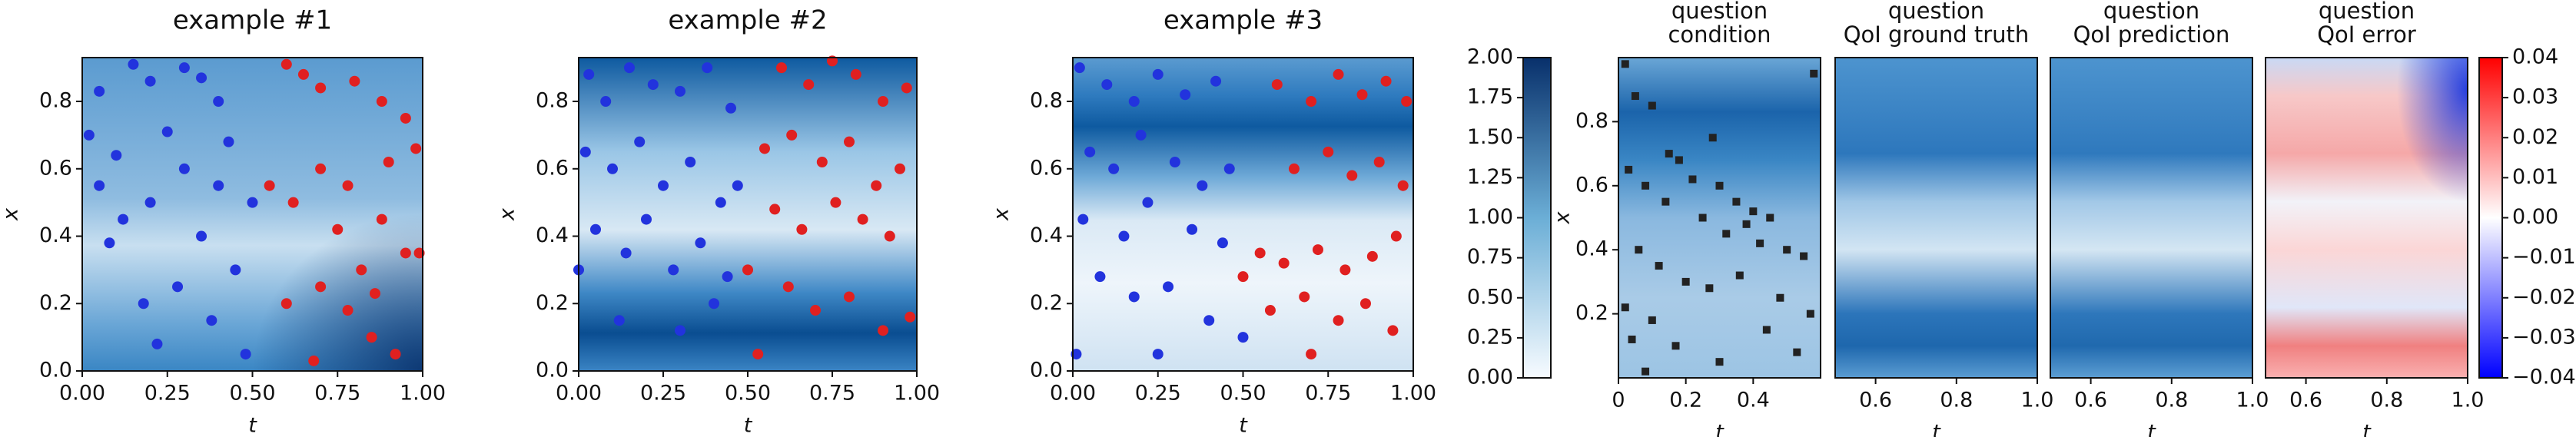 This screenshot has height=437, width=2576. What do you see at coordinates (2386, 400) in the screenshot?
I see `x-tick-label: 0.8` at bounding box center [2386, 400].